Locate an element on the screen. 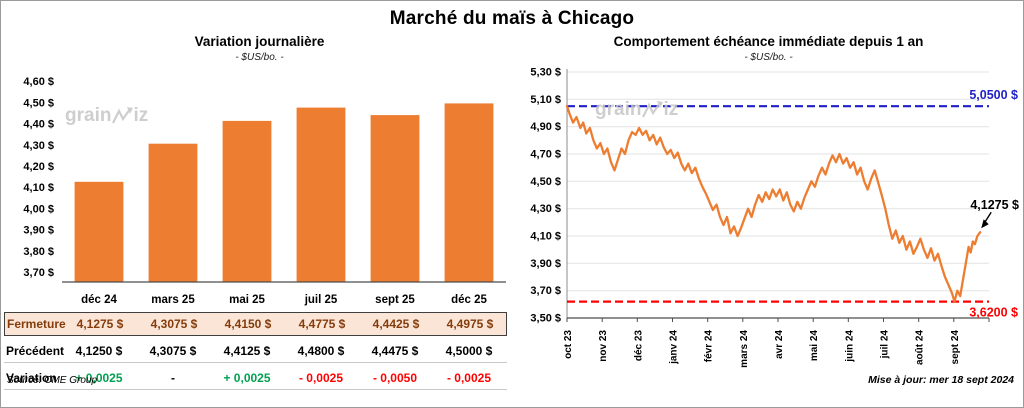  update-date-note: Mise à jour: mer 18 sept 2024 is located at coordinates (941, 380).